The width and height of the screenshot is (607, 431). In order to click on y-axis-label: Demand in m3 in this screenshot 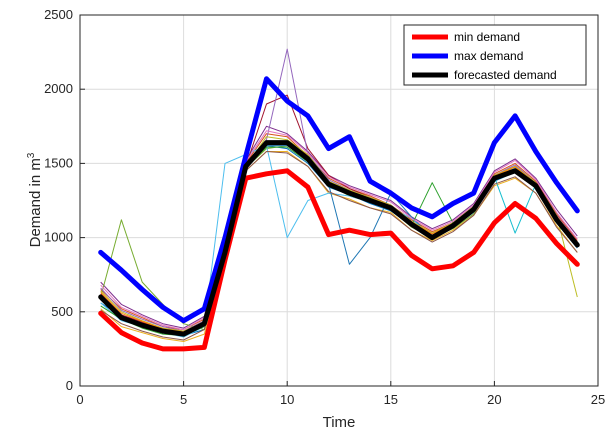, I will do `click(35, 199)`.